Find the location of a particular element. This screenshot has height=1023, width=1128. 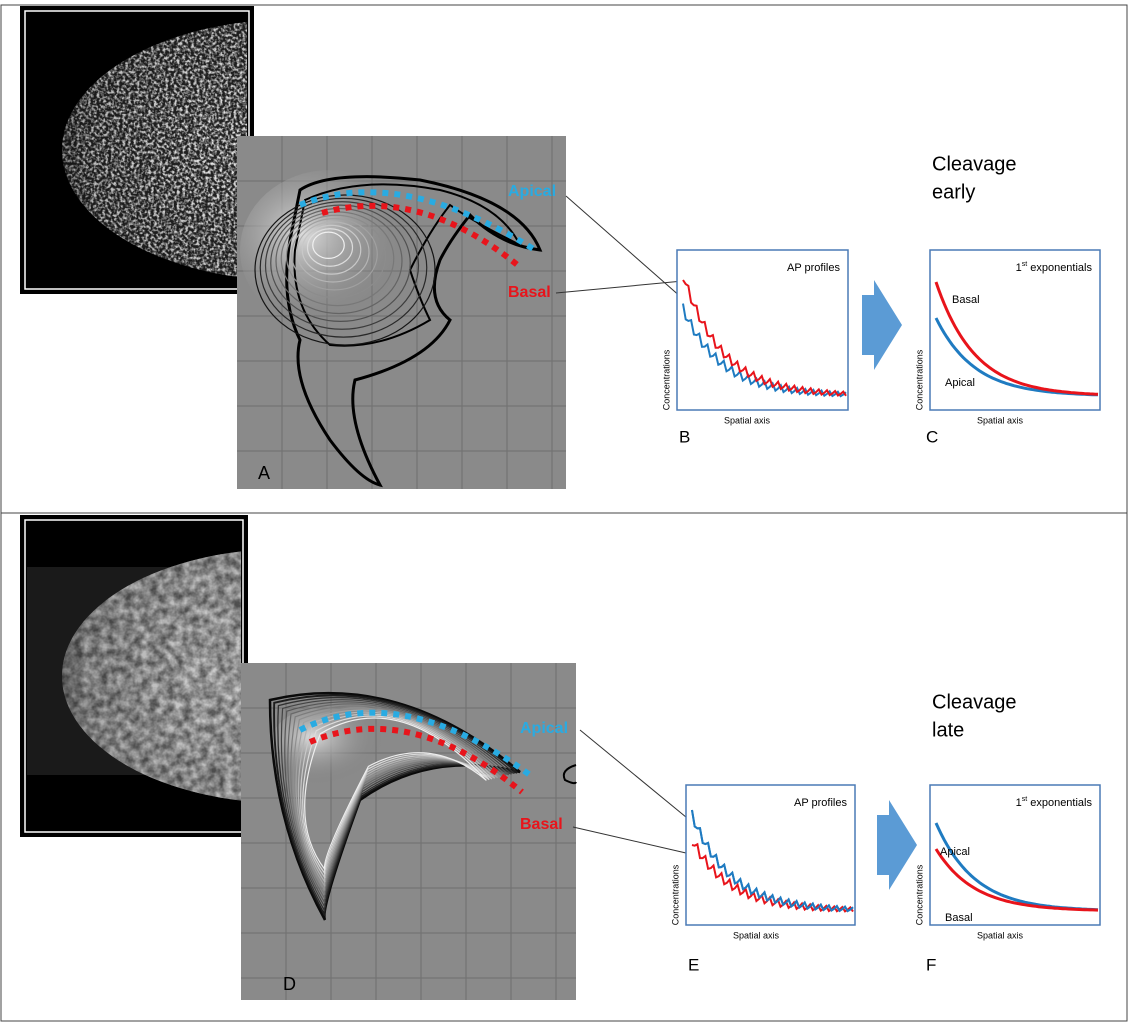

contour-glow is located at coordinates (330, 250).